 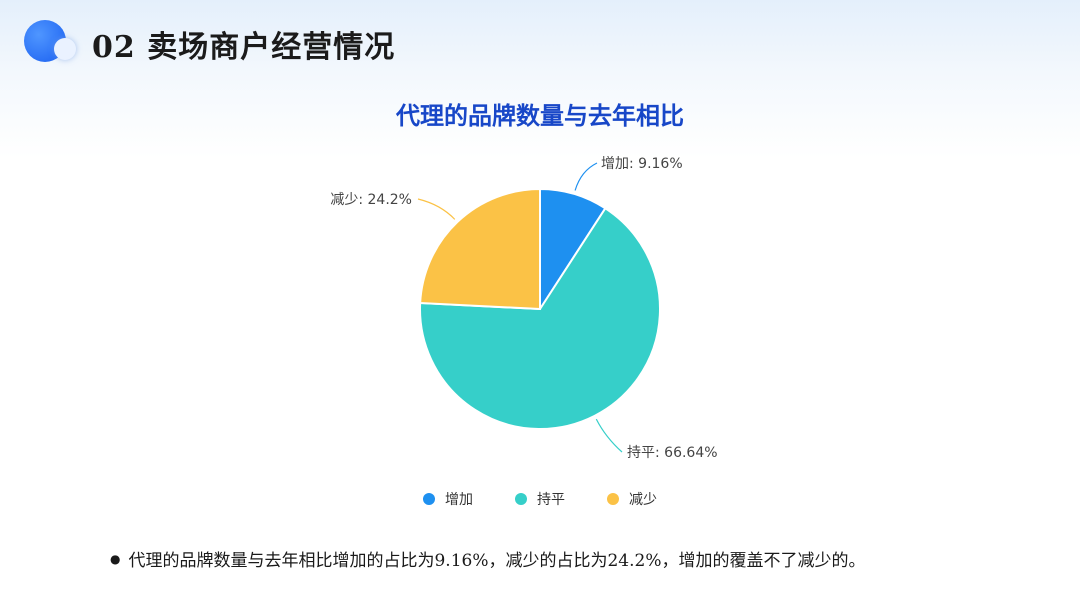 I want to click on leader-line-flat, so click(x=609, y=435).